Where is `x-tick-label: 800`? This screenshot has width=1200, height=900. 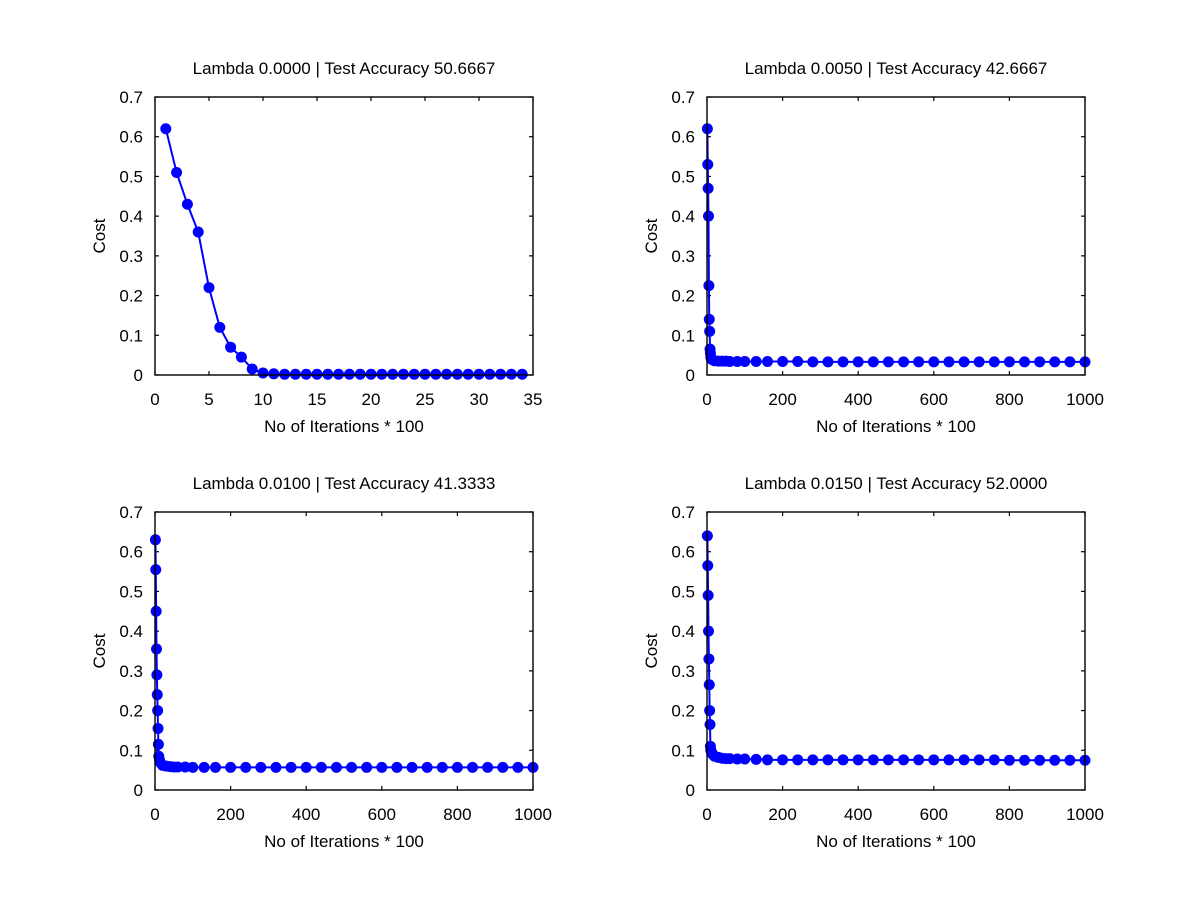
x-tick-label: 800 is located at coordinates (457, 814).